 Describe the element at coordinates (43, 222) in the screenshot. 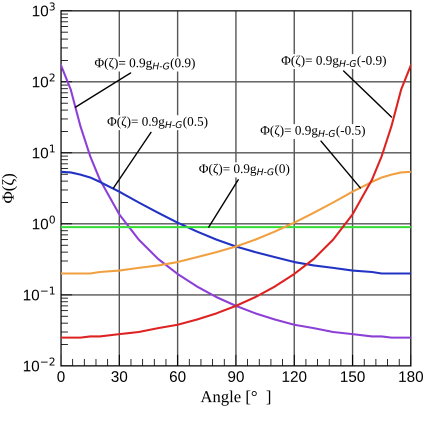

I see `y-tick-label: 10$^{0}$` at that location.